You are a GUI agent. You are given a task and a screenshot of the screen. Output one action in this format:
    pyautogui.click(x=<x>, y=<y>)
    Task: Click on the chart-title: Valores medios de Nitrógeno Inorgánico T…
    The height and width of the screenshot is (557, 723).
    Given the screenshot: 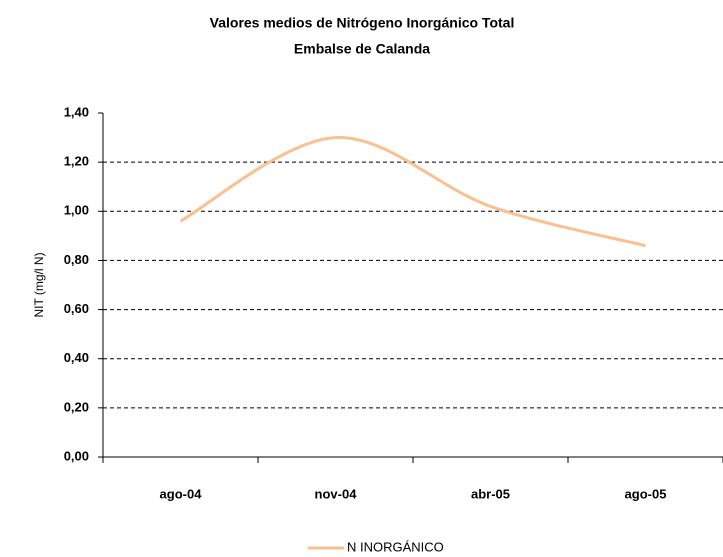 What is the action you would take?
    pyautogui.click(x=362, y=23)
    